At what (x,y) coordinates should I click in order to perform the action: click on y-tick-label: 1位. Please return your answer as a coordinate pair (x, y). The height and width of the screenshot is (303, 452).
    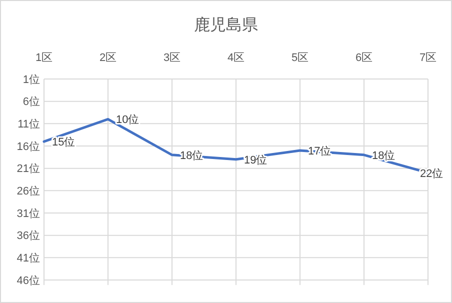
    Looking at the image, I should click on (31, 80).